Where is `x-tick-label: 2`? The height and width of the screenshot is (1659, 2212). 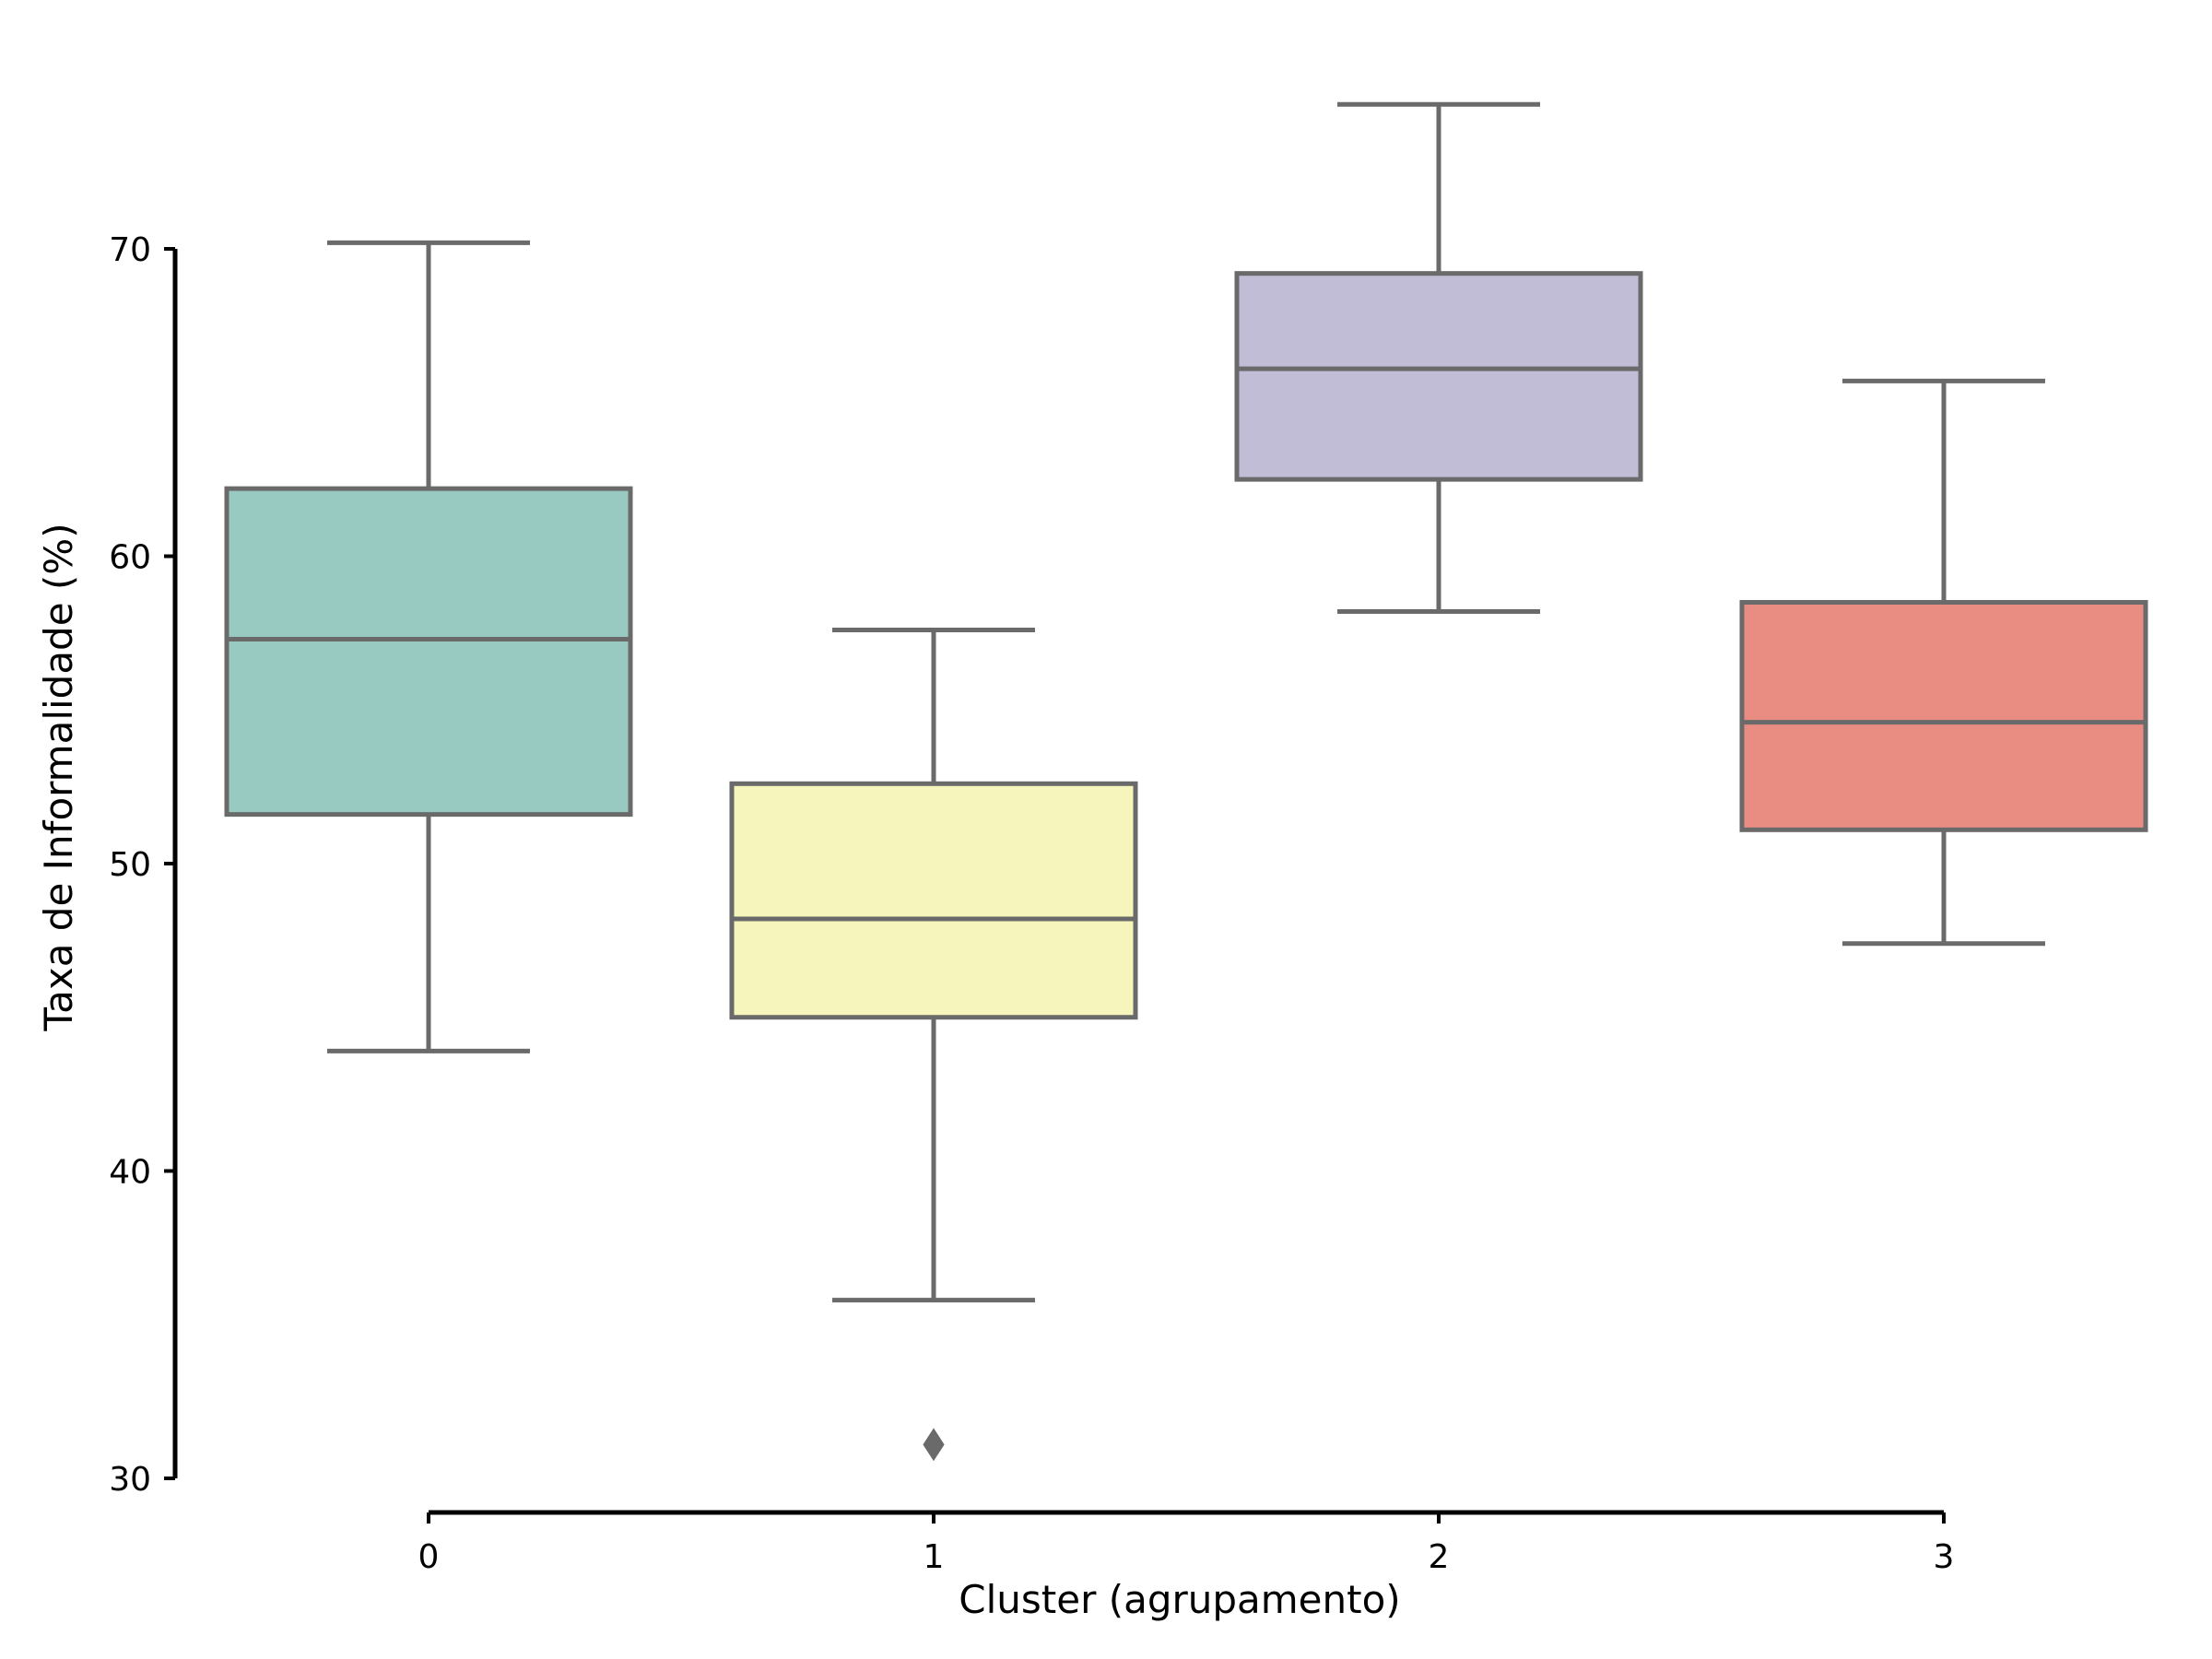
x-tick-label: 2 is located at coordinates (1439, 1557).